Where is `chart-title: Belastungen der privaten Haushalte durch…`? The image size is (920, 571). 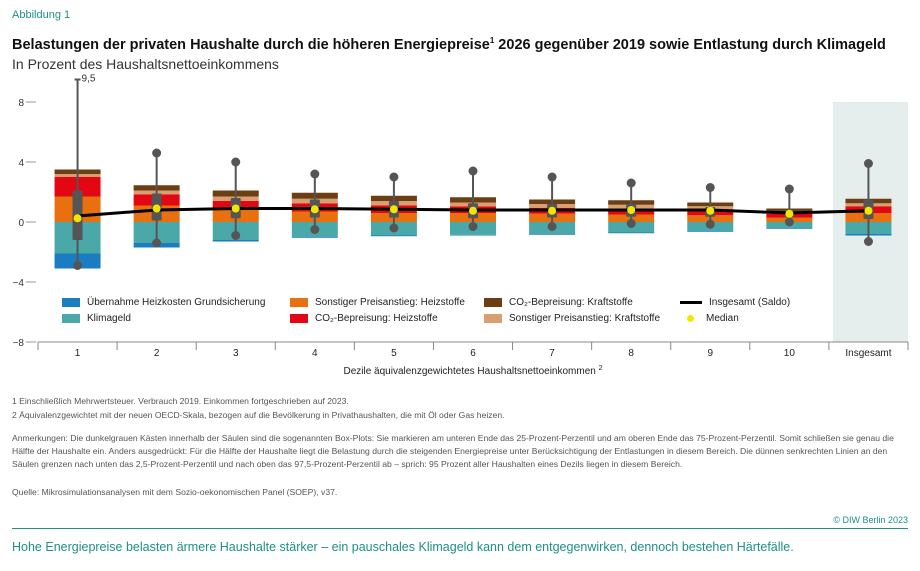
chart-title: Belastungen der privaten Haushalte durch… is located at coordinates (449, 44).